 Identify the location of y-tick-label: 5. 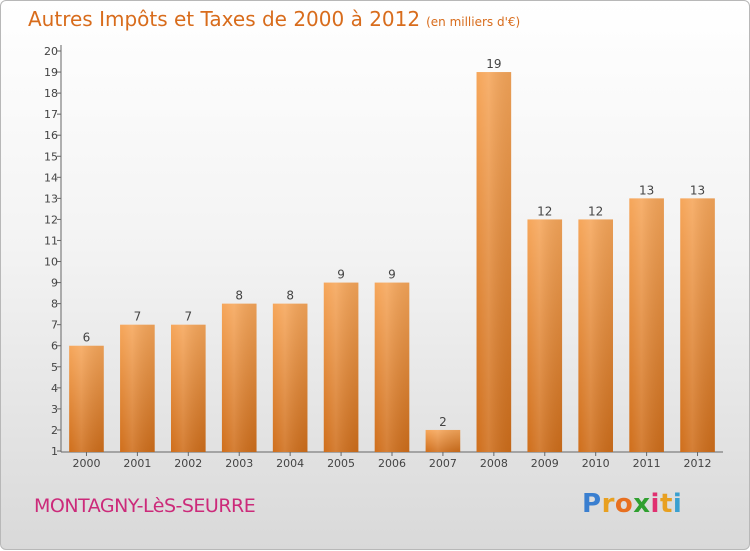
(54, 367).